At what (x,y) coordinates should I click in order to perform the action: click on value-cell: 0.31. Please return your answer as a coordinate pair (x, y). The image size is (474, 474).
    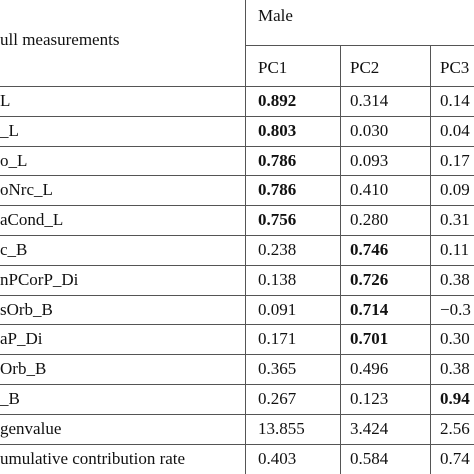
    Looking at the image, I should click on (455, 220).